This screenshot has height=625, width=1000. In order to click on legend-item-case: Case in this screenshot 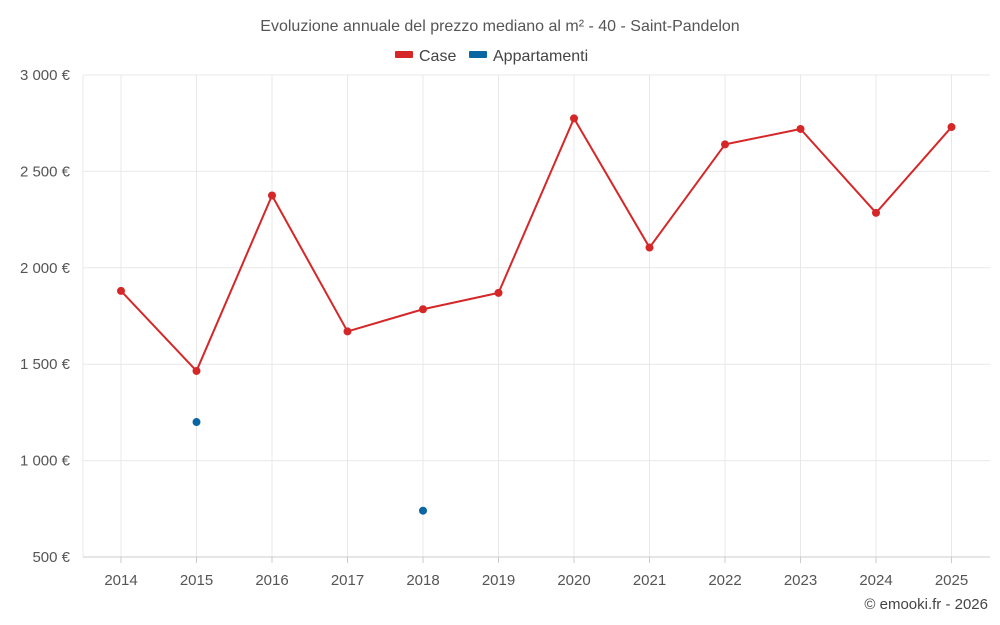, I will do `click(425, 56)`.